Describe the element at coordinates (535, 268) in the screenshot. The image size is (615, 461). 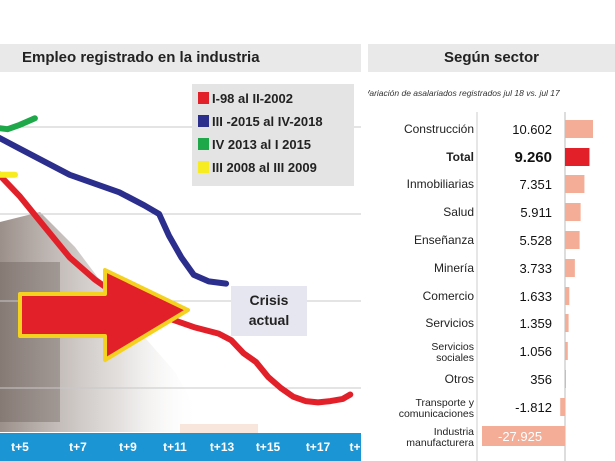
I see `sector-value-label: 3.733` at that location.